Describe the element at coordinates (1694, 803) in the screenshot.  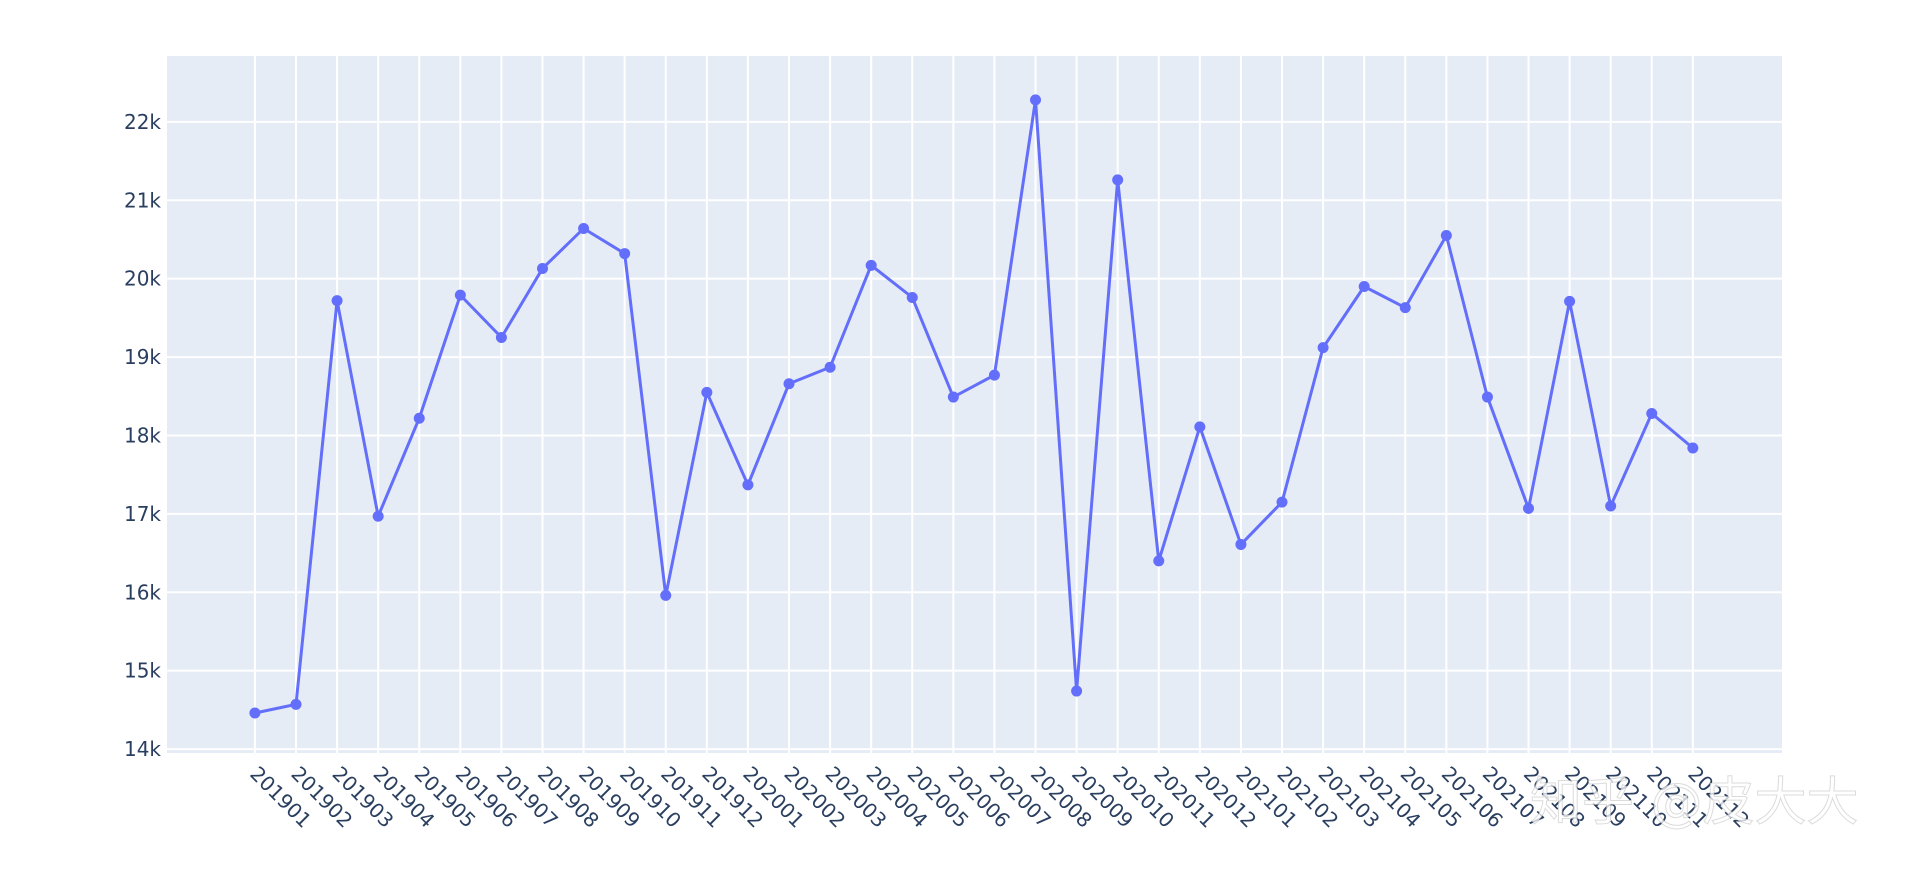
I see `watermark: 知乎 @皮大大` at that location.